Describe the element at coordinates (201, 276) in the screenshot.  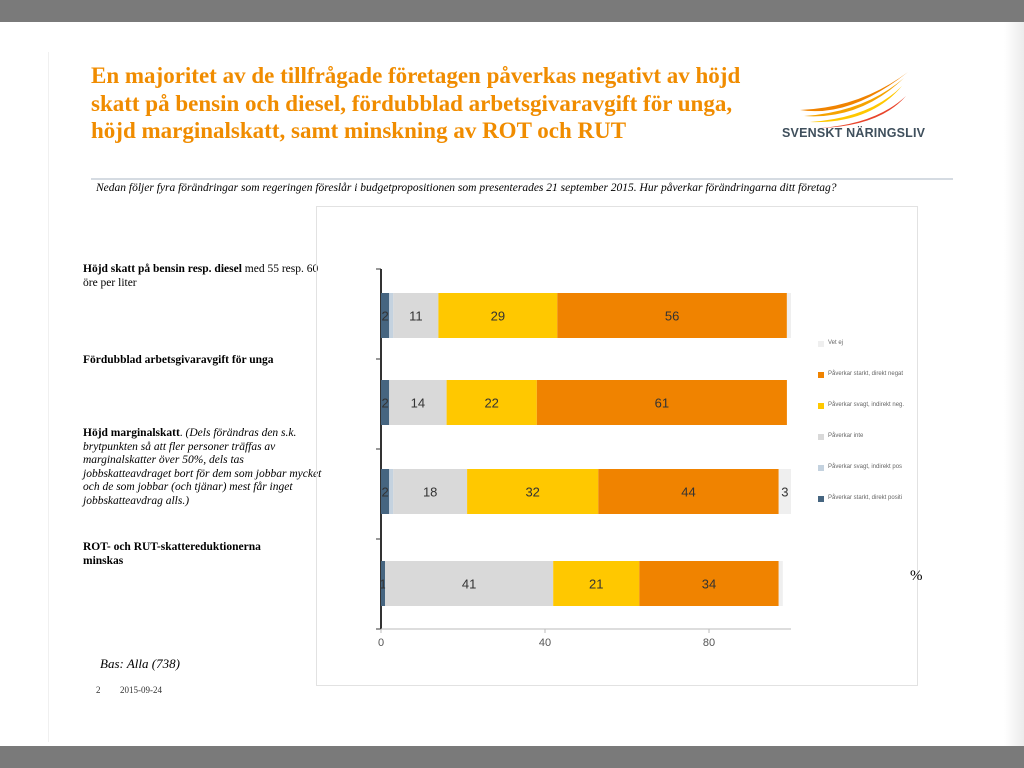
I see `row-label-rest: med 55 resp. 60 öre per liter` at that location.